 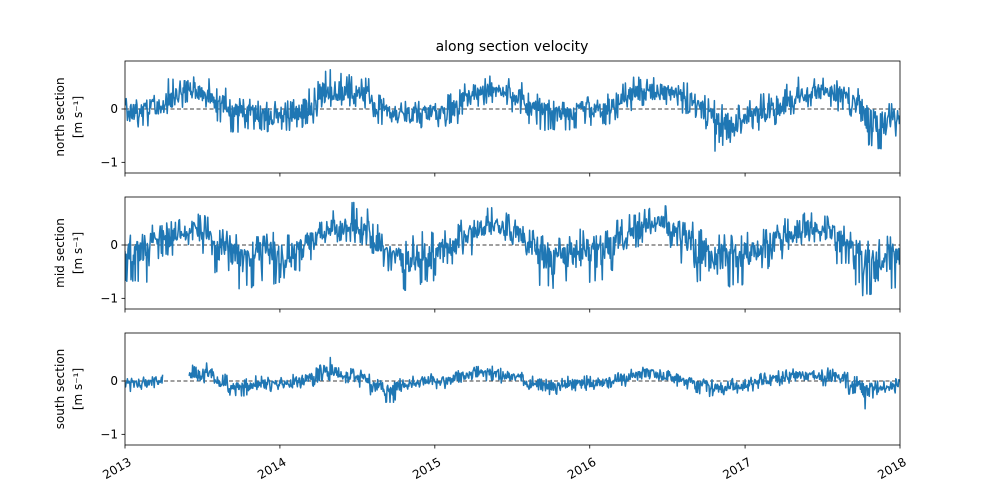 What do you see at coordinates (504, 468) in the screenshot?
I see `x-axis-ticks: 2013 2014 2015 2016 2017 2018` at bounding box center [504, 468].